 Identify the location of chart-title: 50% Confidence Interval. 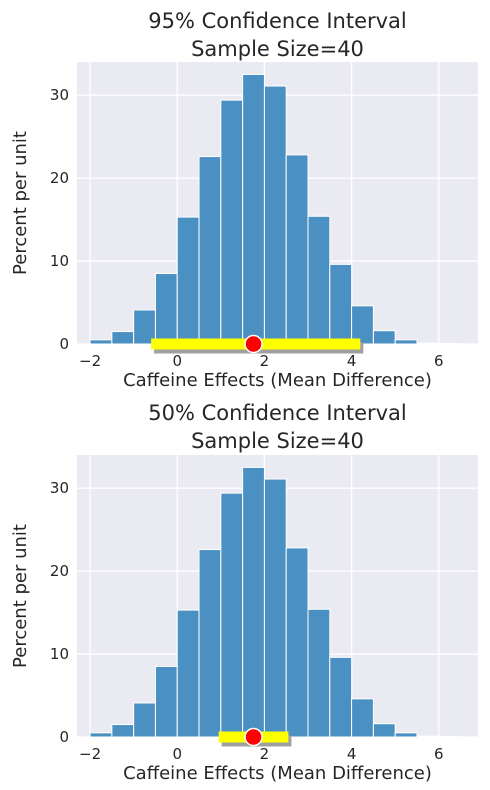
(277, 413).